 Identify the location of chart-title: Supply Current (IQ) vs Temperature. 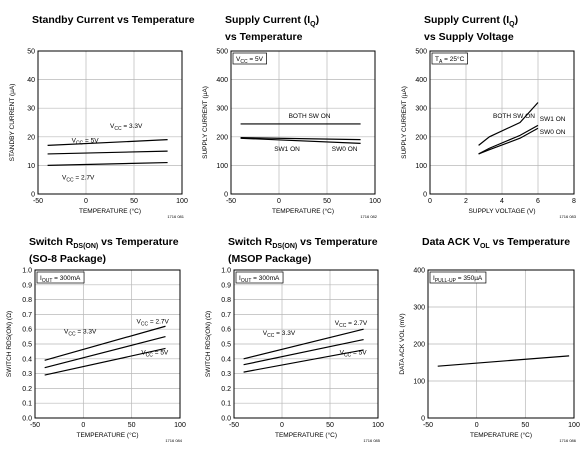
(272, 28).